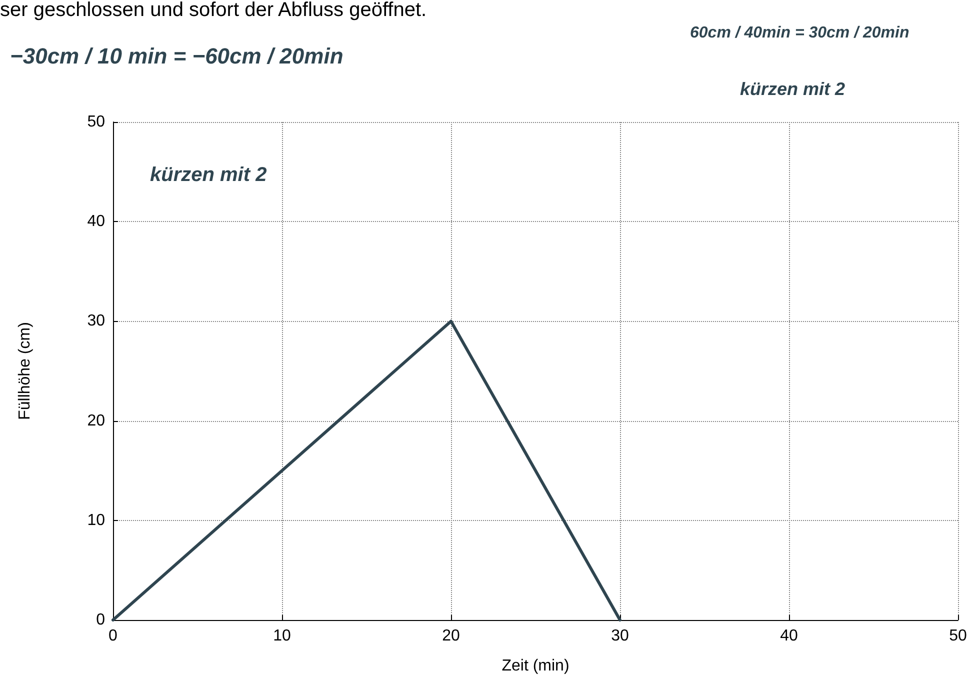 The image size is (976, 698). What do you see at coordinates (113, 636) in the screenshot?
I see `x-tick-label: 0` at bounding box center [113, 636].